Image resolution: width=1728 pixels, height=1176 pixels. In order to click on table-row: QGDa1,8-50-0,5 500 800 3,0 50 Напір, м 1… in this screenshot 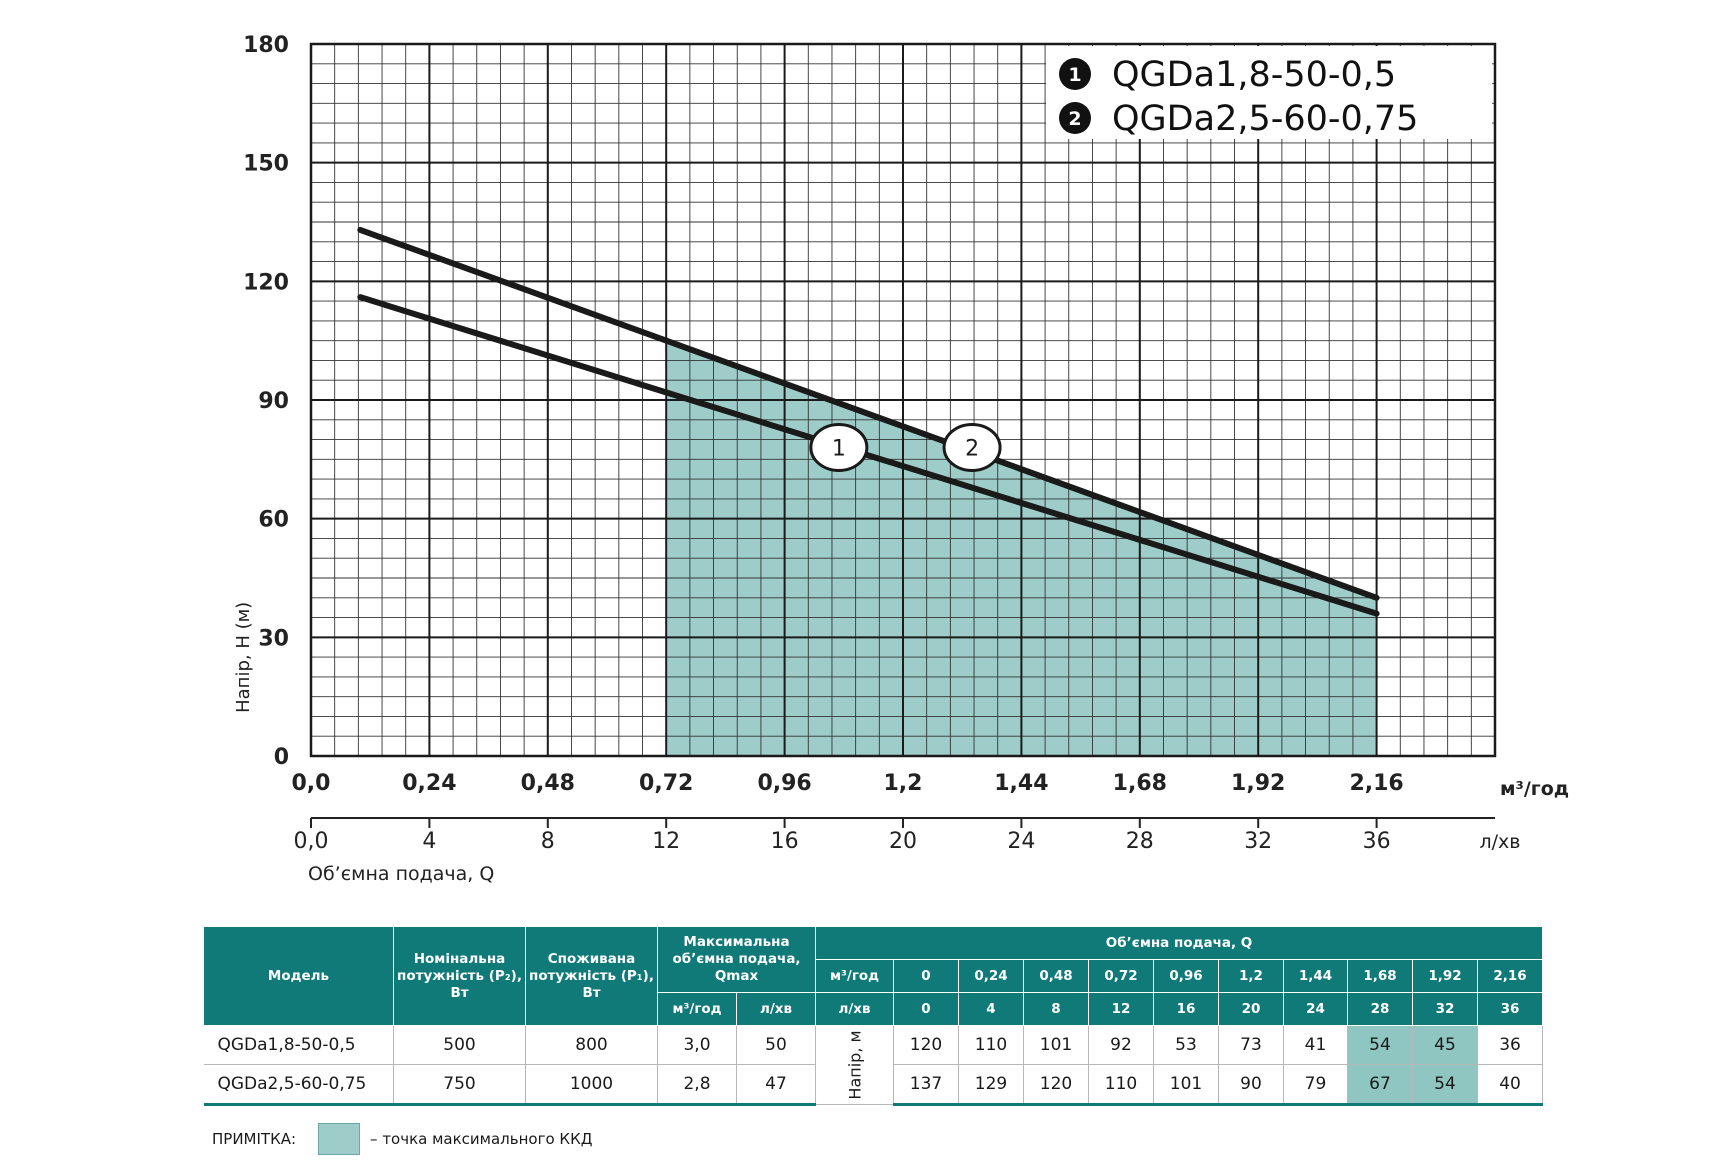, I will do `click(873, 1065)`.